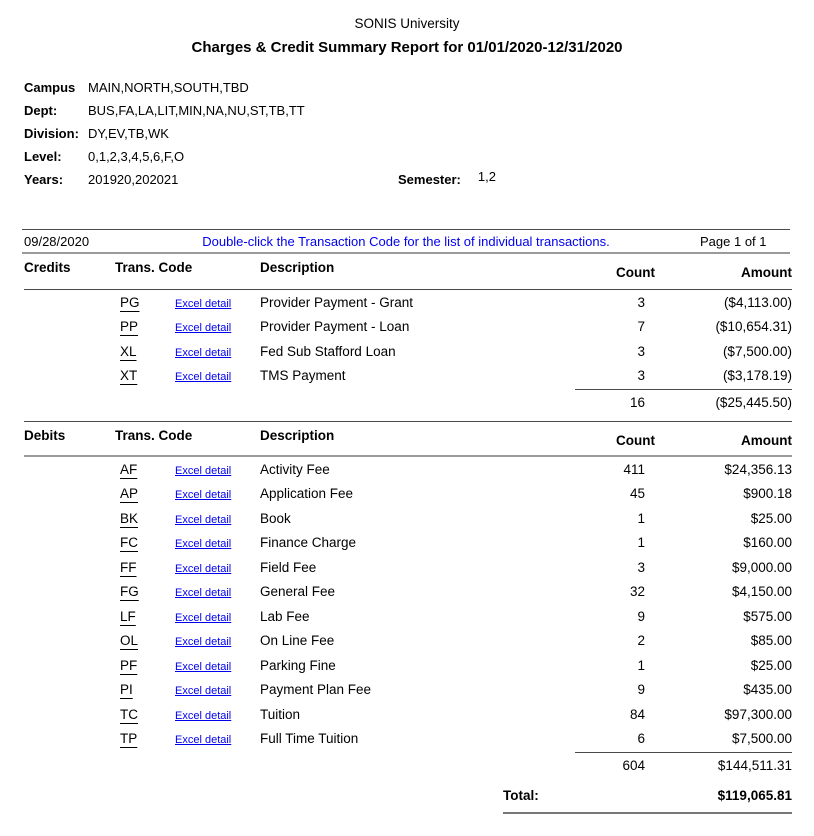 The image size is (814, 836). What do you see at coordinates (129, 469) in the screenshot?
I see `trans-code-link: AF` at bounding box center [129, 469].